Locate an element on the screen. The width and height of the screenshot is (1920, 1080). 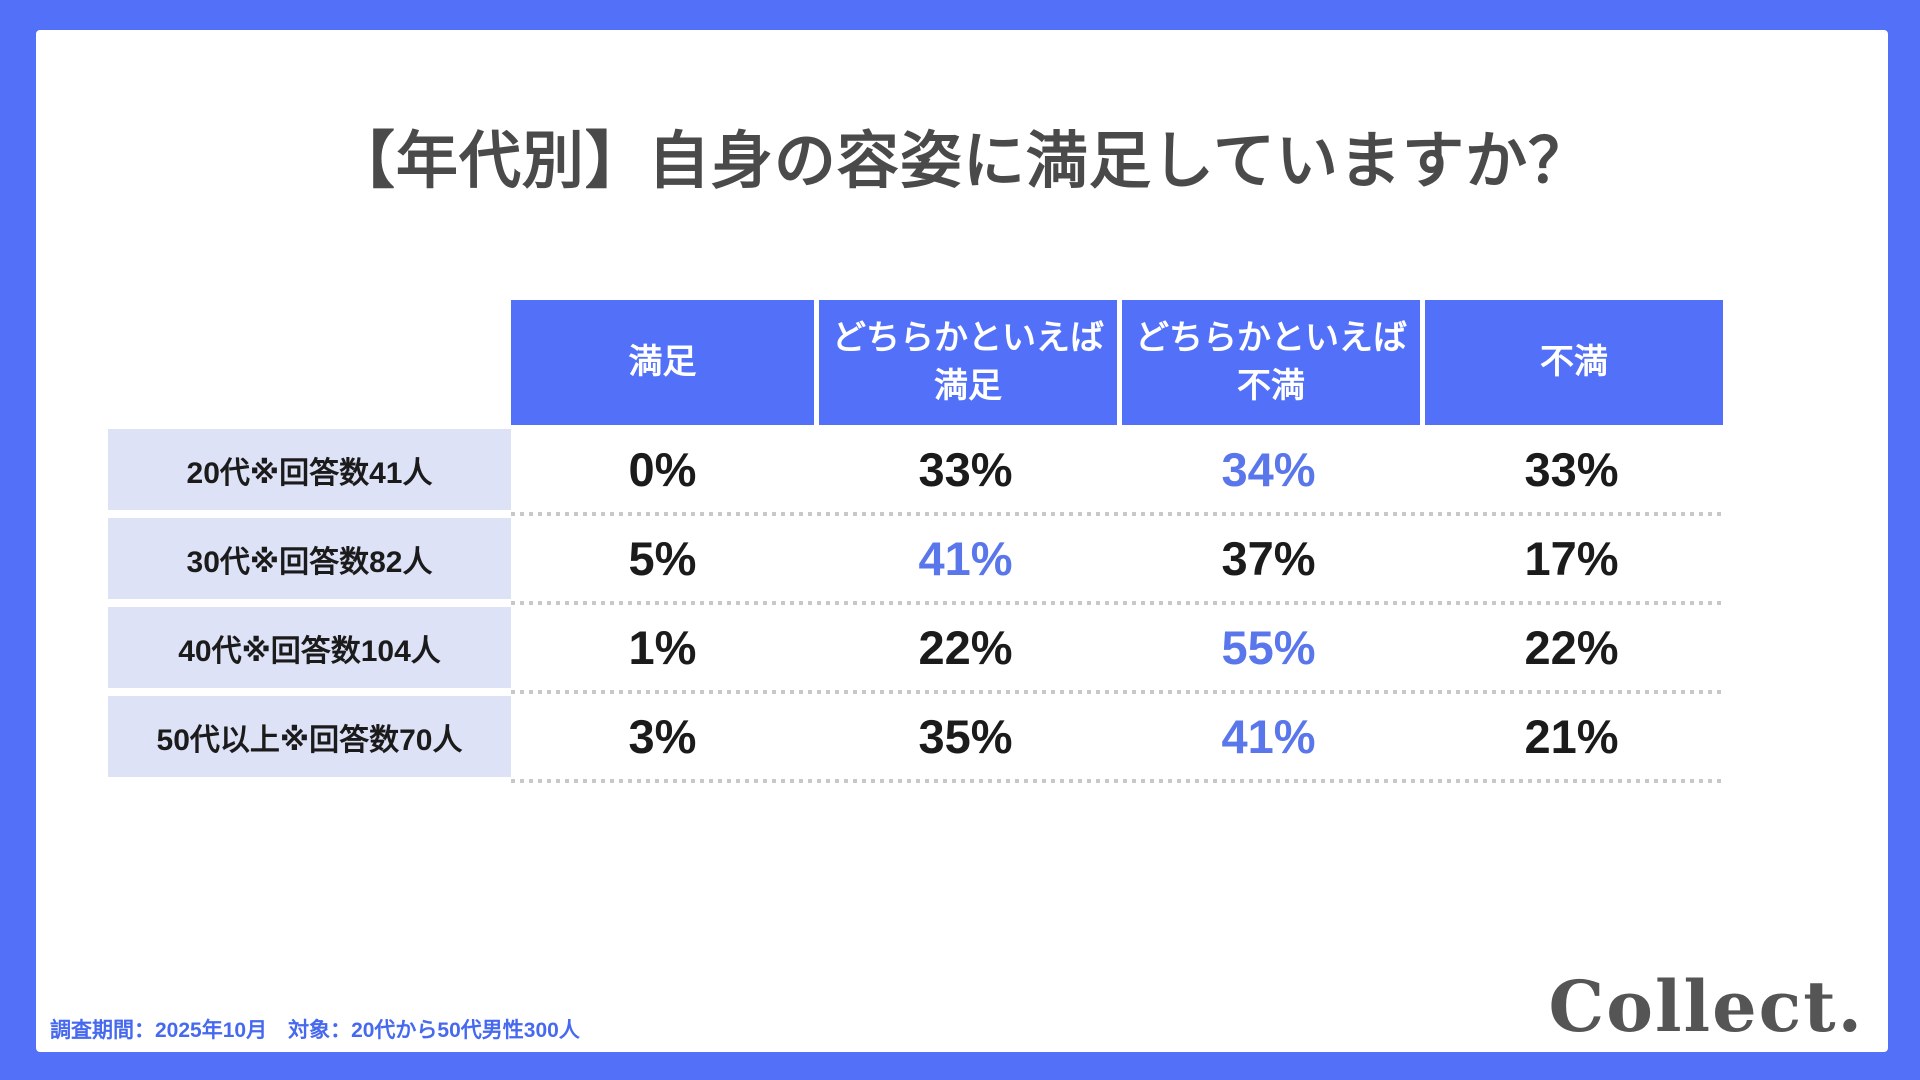
page-title: 【年代別】自身の容姿に満足していますか？ is located at coordinates (962, 161).